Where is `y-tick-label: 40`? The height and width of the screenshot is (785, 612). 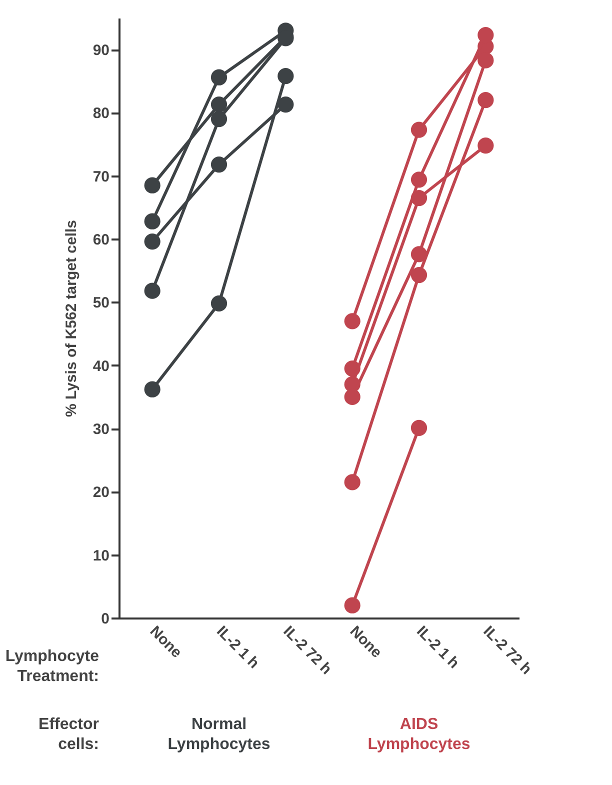
y-tick-label: 40 is located at coordinates (101, 366).